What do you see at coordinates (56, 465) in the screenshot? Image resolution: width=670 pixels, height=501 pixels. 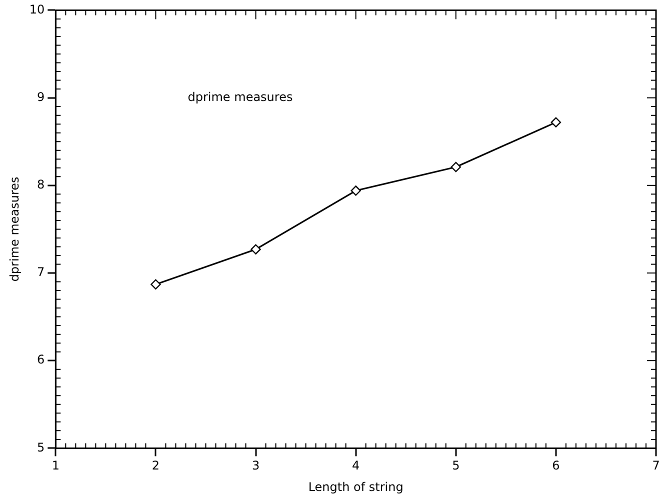 I see `x-tick-label: 1` at bounding box center [56, 465].